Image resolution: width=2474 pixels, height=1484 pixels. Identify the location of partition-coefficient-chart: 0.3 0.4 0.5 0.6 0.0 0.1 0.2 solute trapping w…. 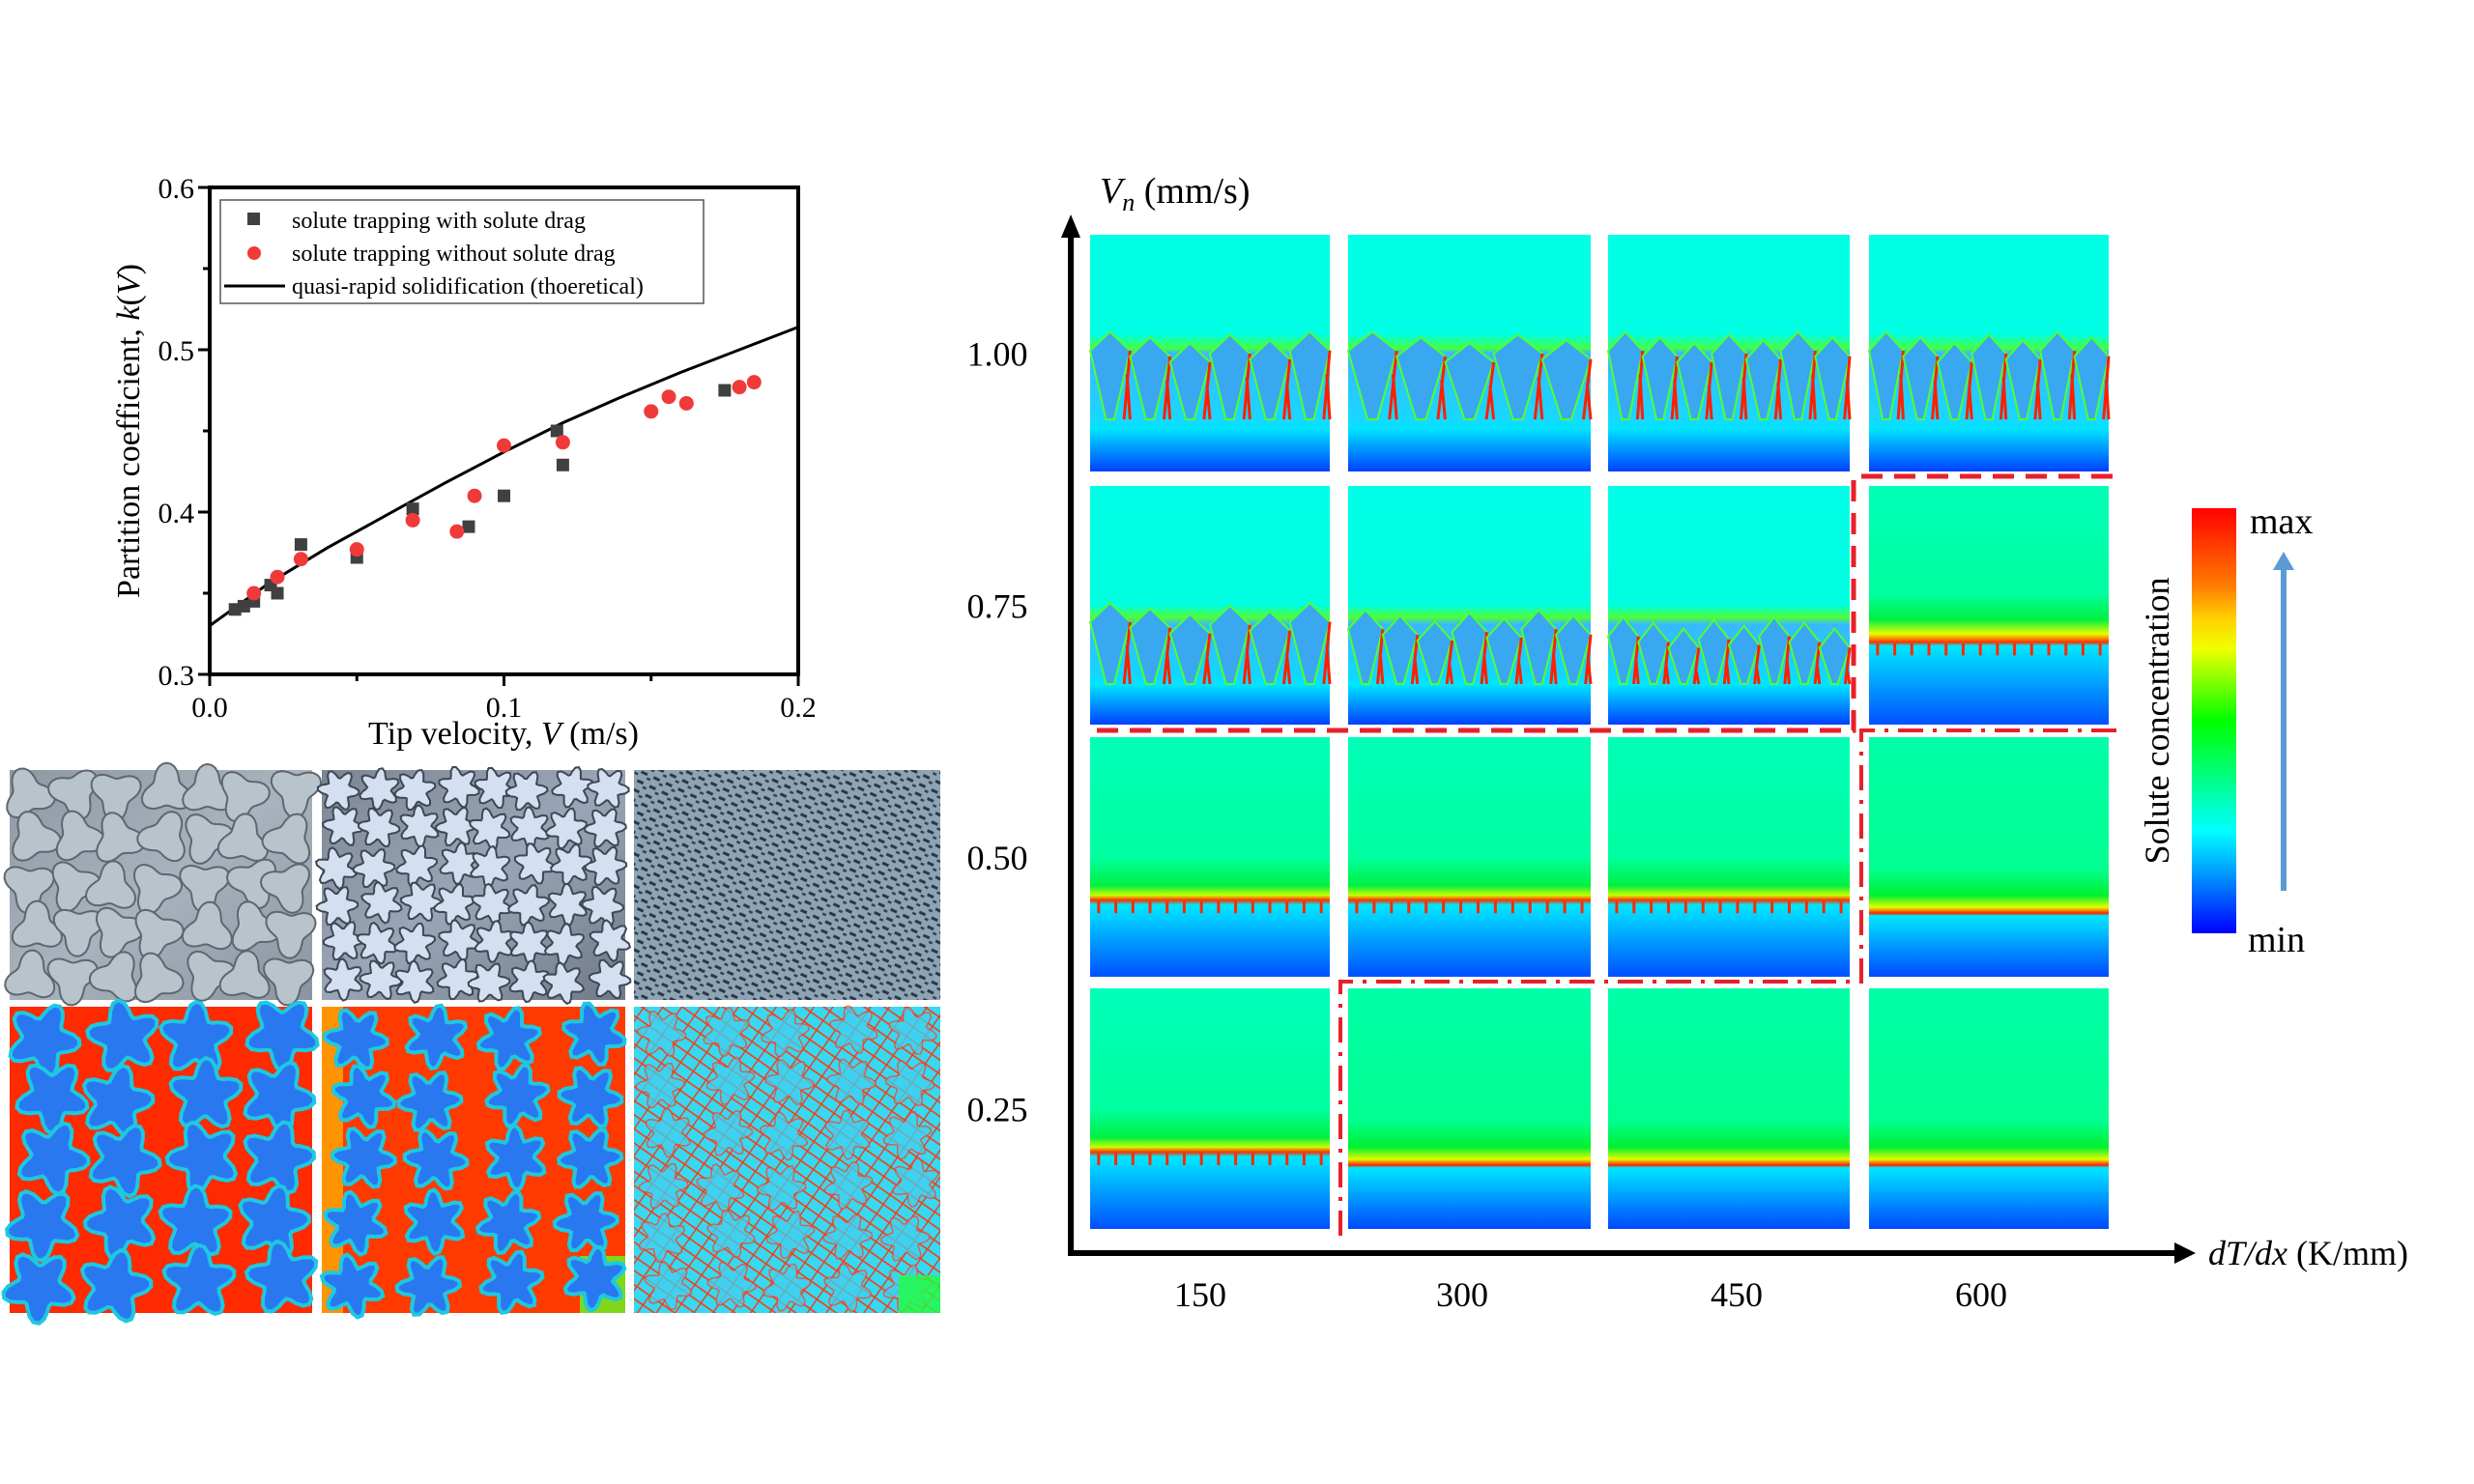
(464, 463).